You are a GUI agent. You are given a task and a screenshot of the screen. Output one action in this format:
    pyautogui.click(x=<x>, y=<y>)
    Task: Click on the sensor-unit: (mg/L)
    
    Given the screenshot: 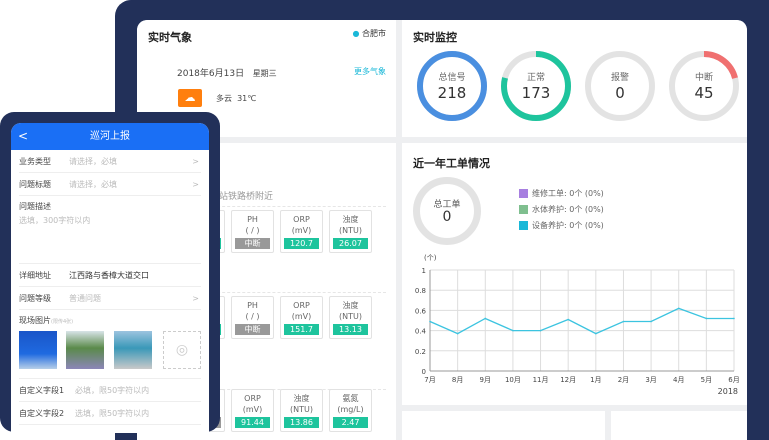 What is the action you would take?
    pyautogui.click(x=350, y=409)
    